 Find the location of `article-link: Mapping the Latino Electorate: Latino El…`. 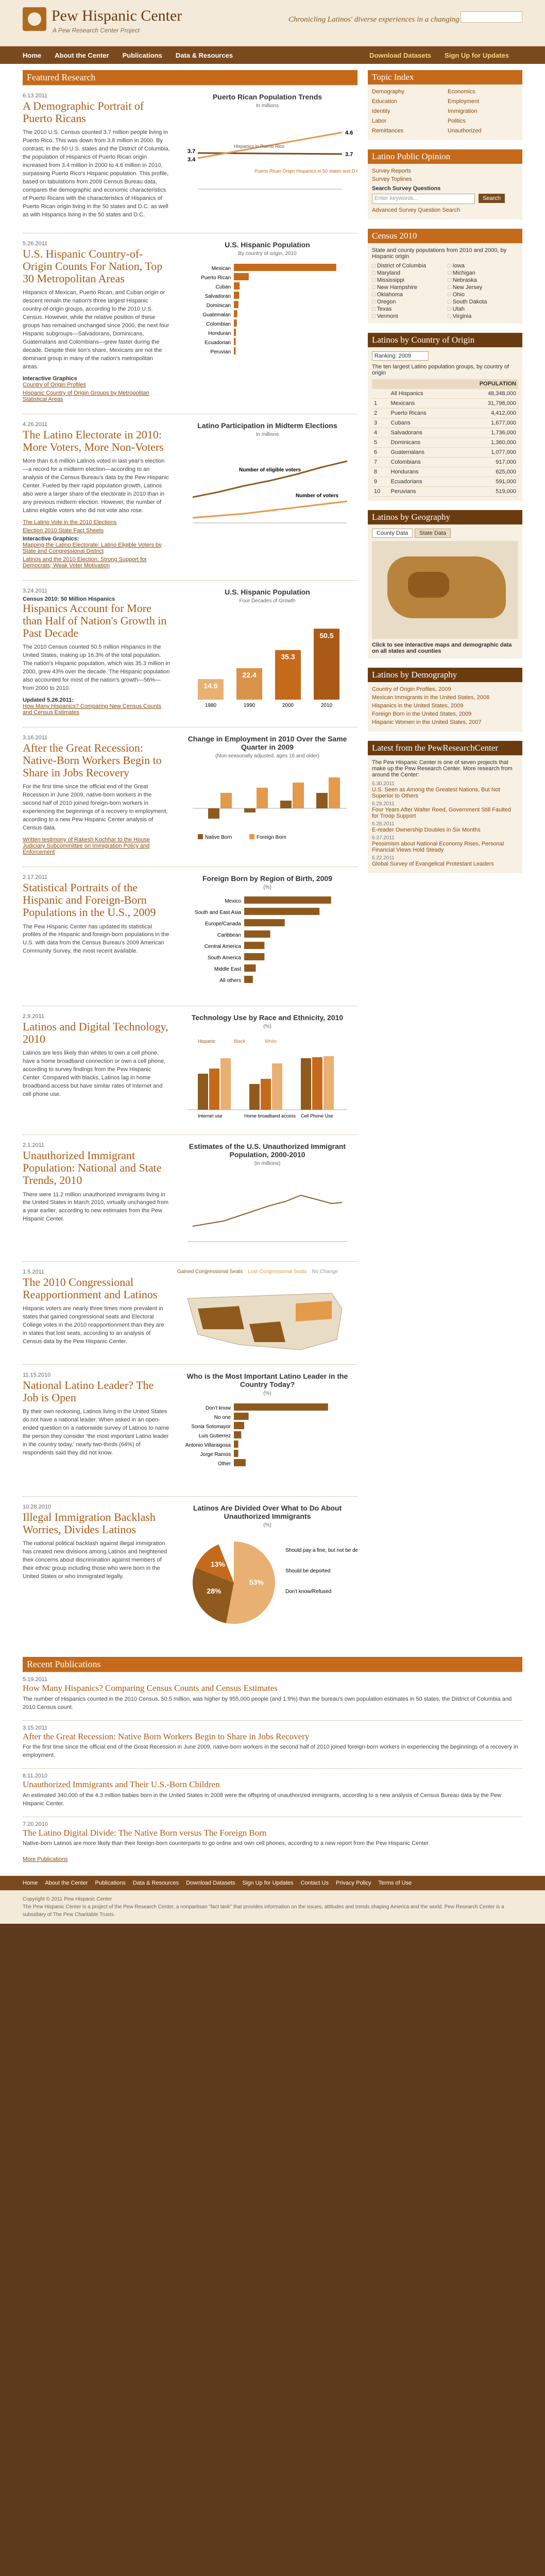

article-link: Mapping the Latino Electorate: Latino El… is located at coordinates (92, 548).